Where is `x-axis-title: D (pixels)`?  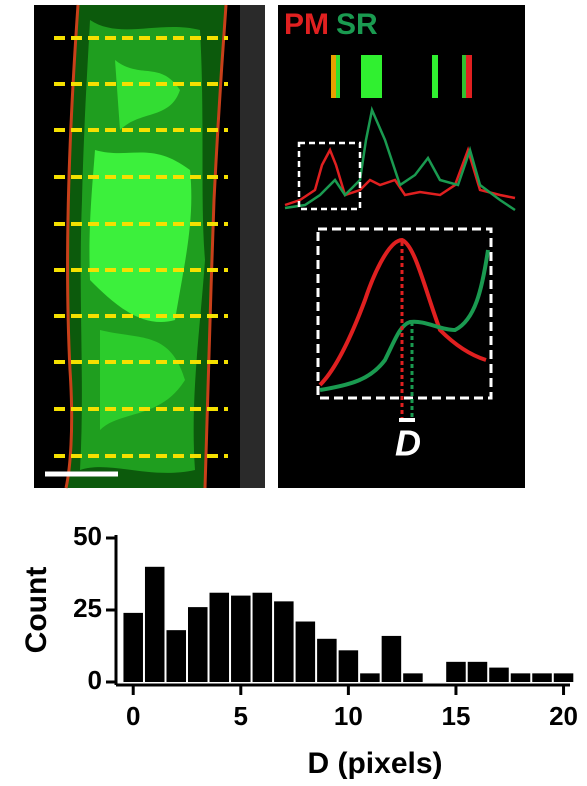 x-axis-title: D (pixels) is located at coordinates (374, 763).